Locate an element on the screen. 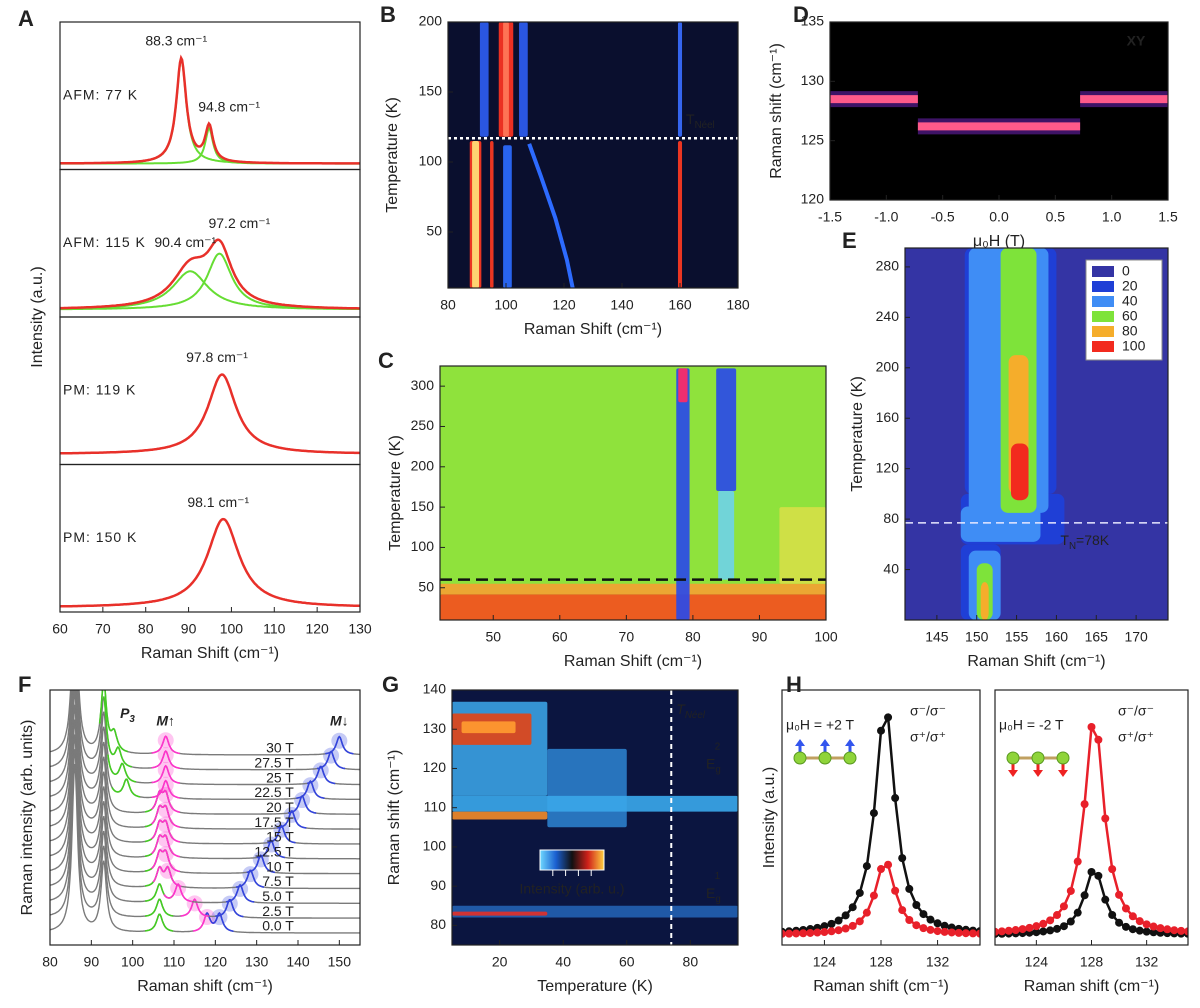  x-tick-label: 70 is located at coordinates (103, 629).